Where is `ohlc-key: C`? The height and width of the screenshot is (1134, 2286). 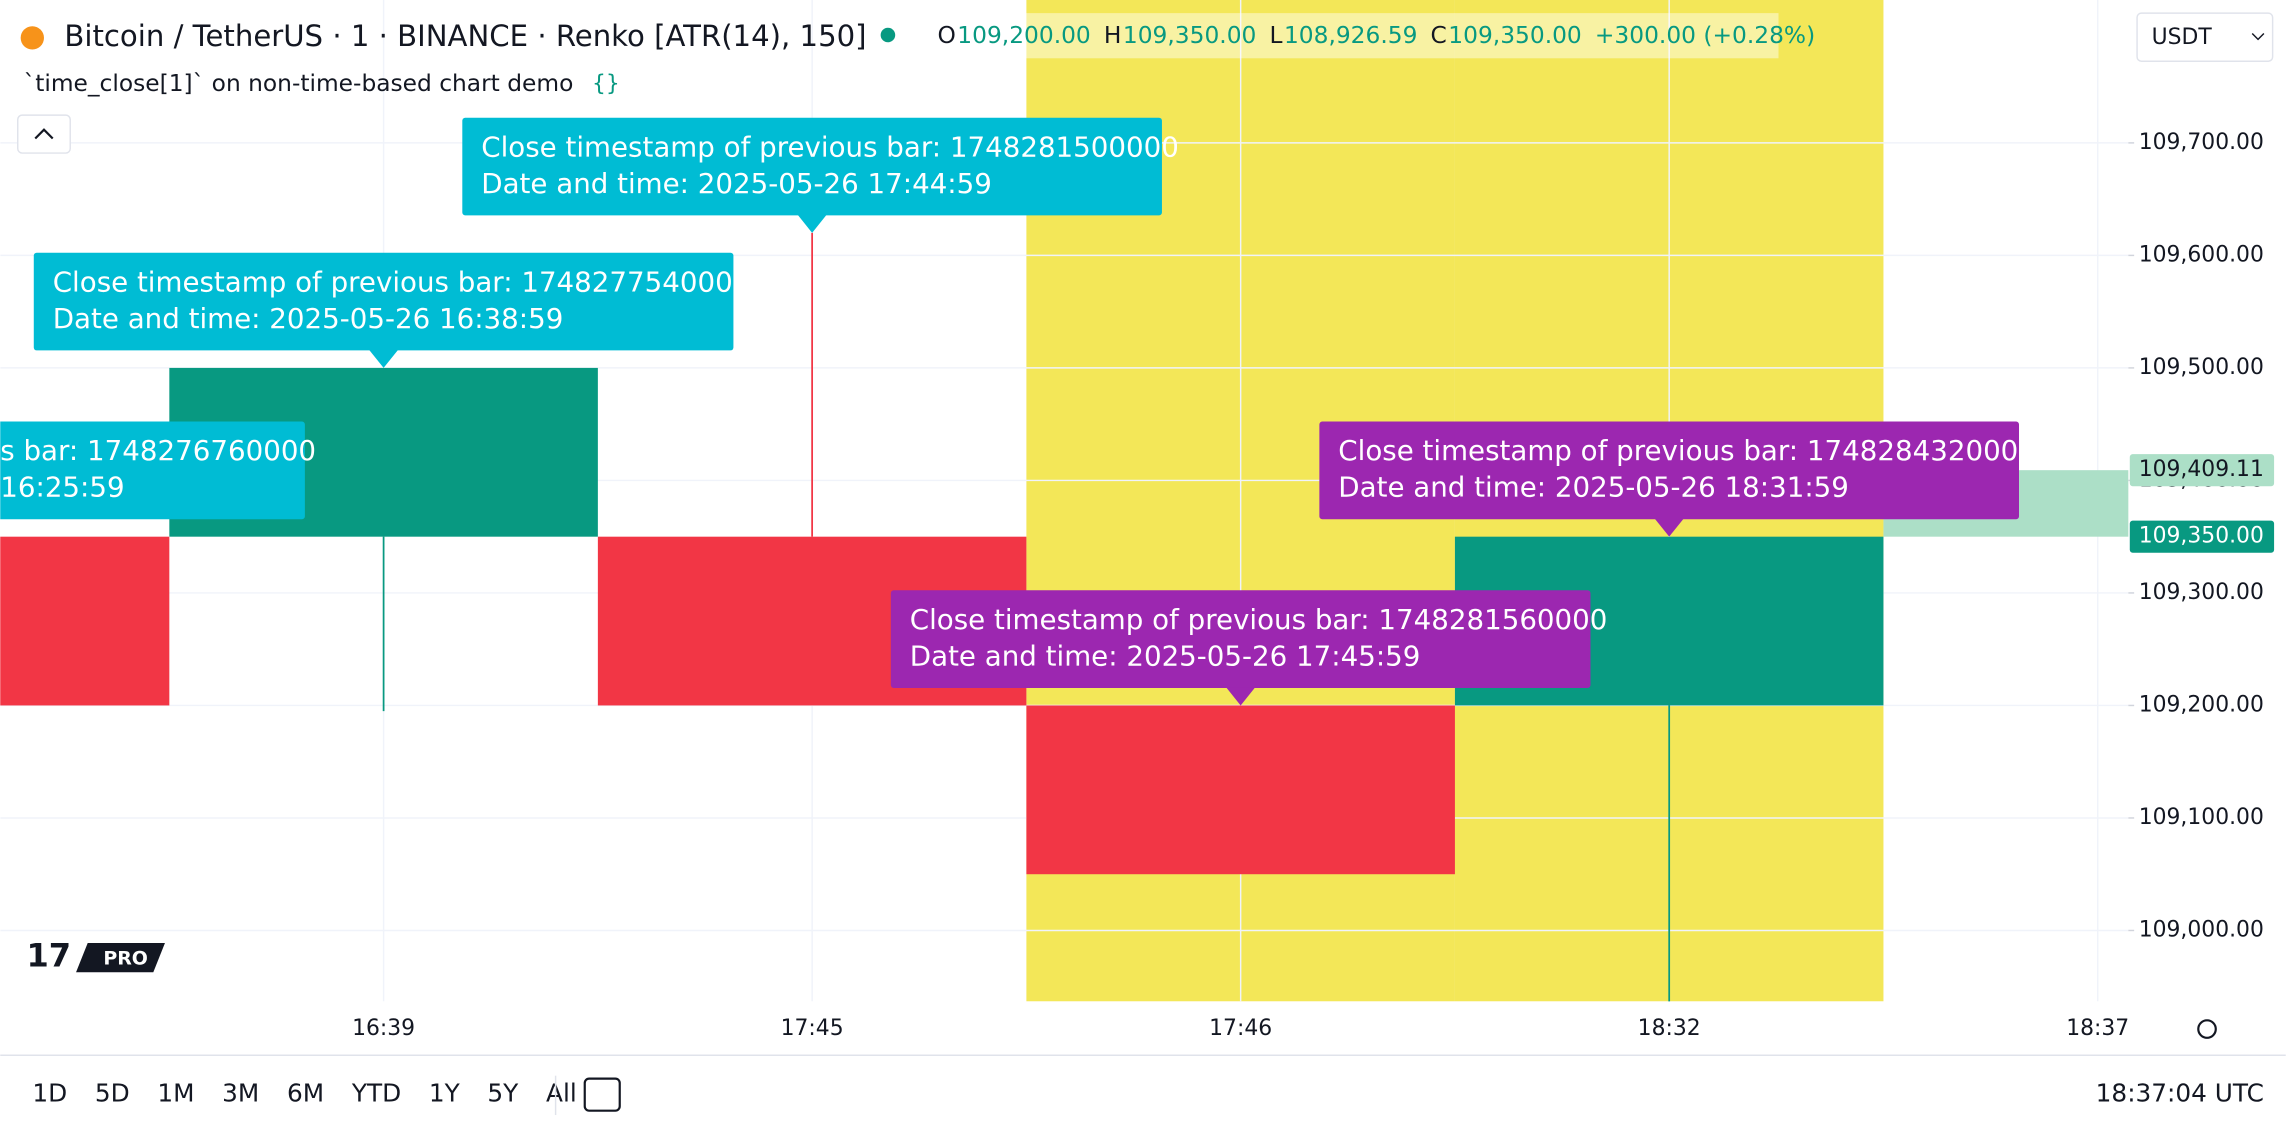
ohlc-key: C is located at coordinates (1439, 35).